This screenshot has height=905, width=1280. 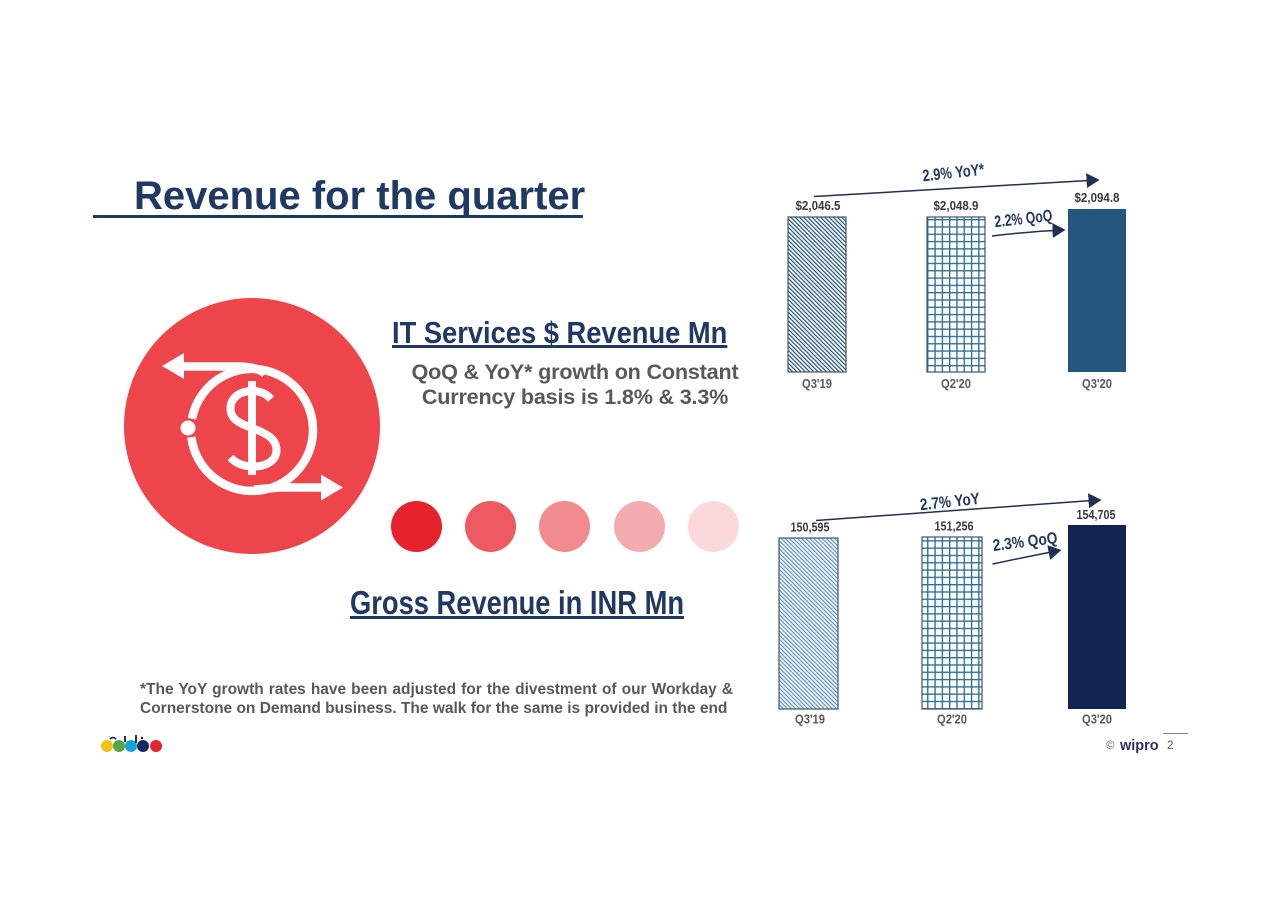 I want to click on svg-text: 2.3% QoQ, so click(x=1025, y=542).